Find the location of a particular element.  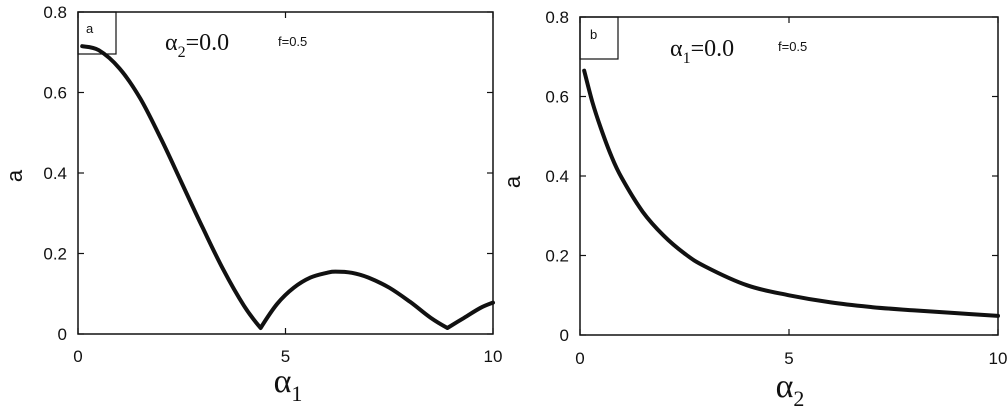

panel-a-ytick-label: 0.2 is located at coordinates (55, 254).